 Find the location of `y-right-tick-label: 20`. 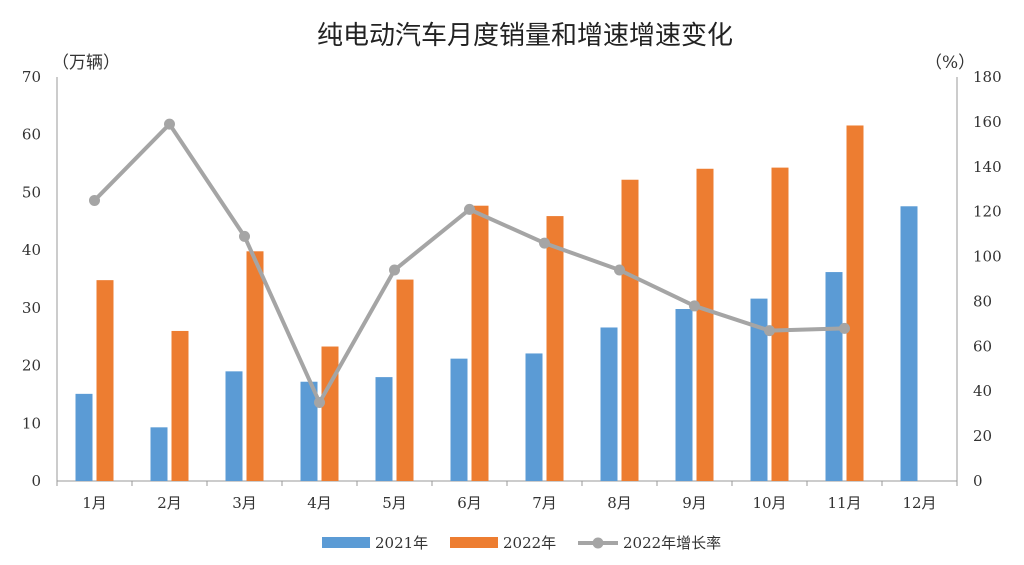

y-right-tick-label: 20 is located at coordinates (982, 436).